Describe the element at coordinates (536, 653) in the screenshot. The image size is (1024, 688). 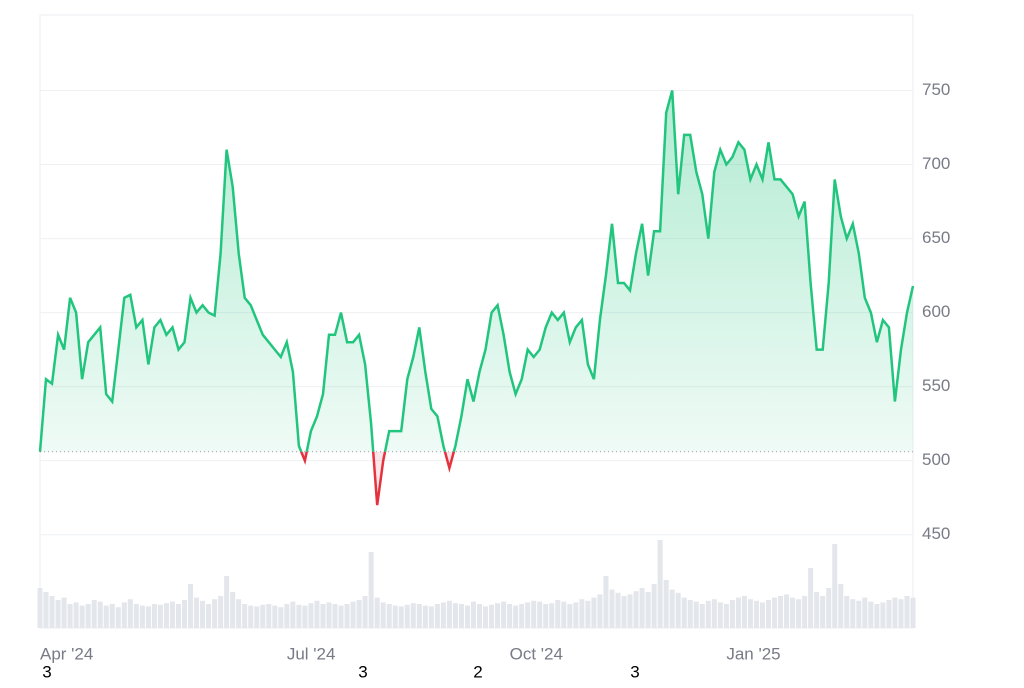
I see `x-tick-label: Oct '24` at that location.